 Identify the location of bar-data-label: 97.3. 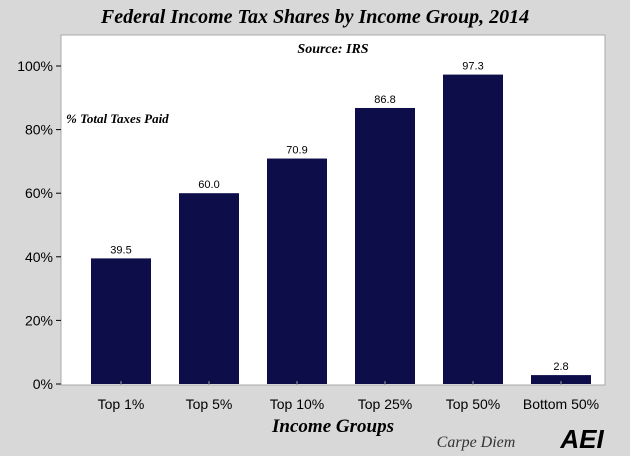
(472, 67).